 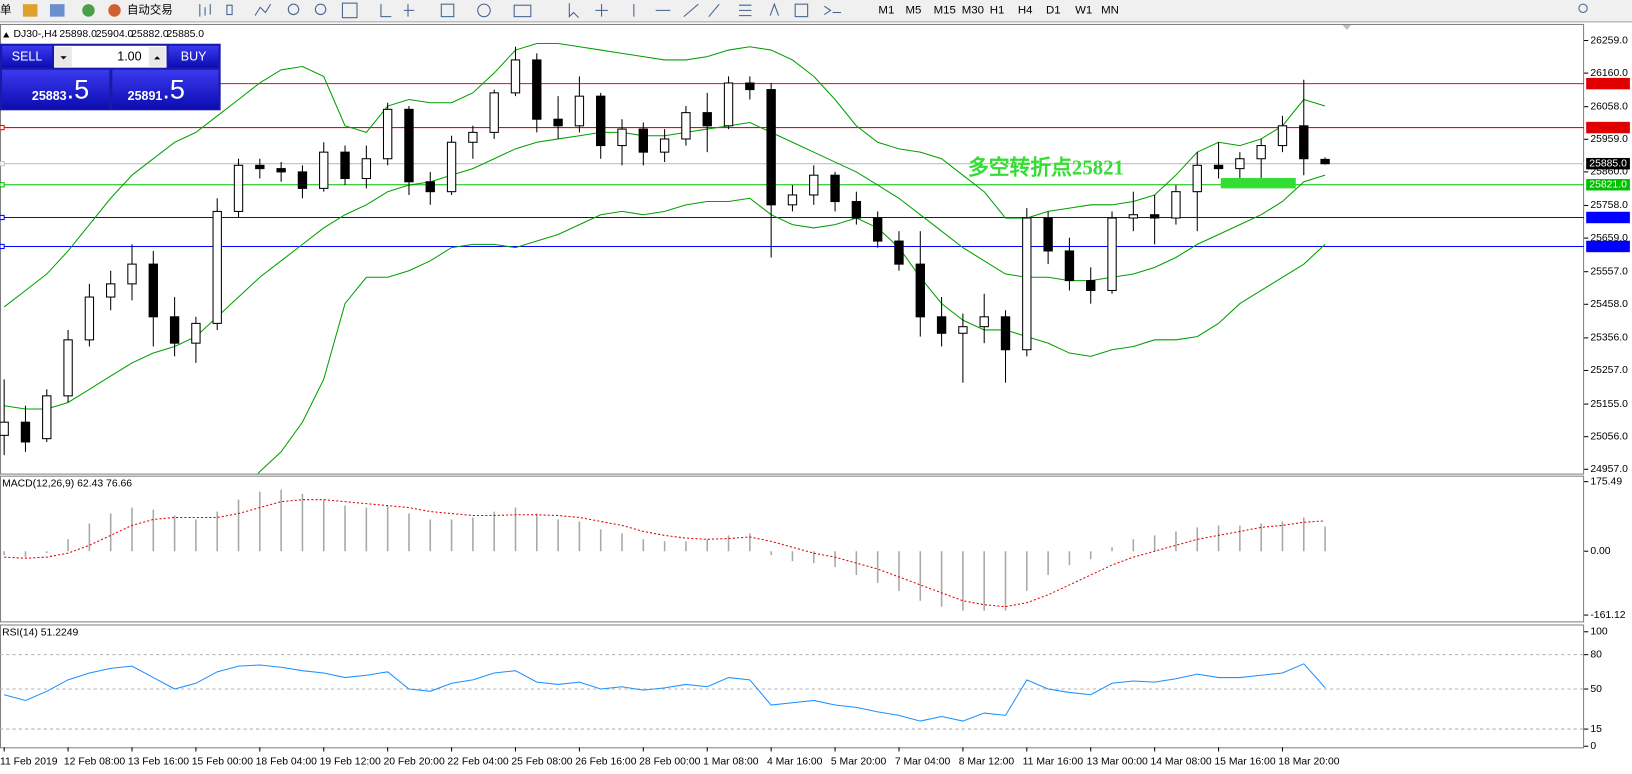 What do you see at coordinates (1606, 481) in the screenshot?
I see `y-tick-label: 175.49` at bounding box center [1606, 481].